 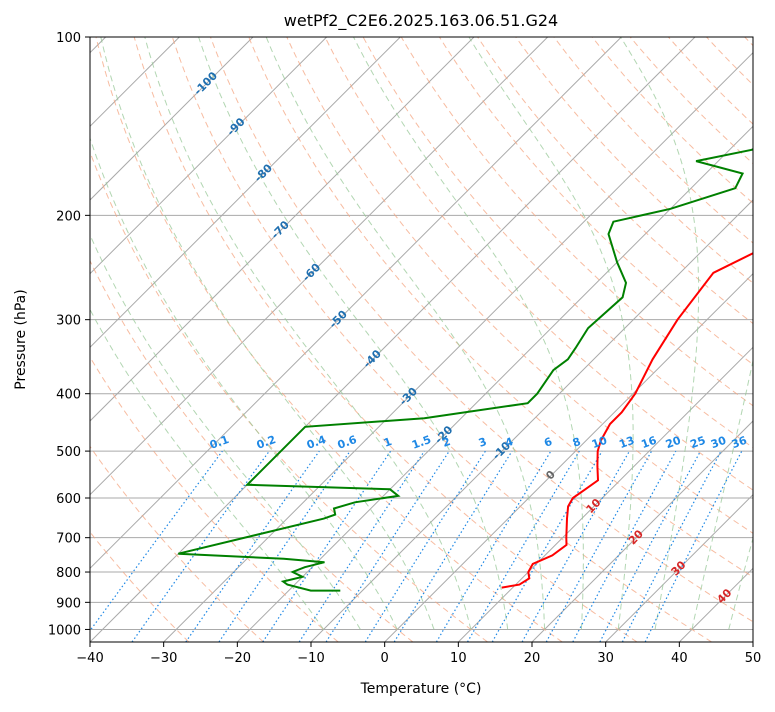 What do you see at coordinates (68, 603) in the screenshot?
I see `y-tick-label: 900` at bounding box center [68, 603].